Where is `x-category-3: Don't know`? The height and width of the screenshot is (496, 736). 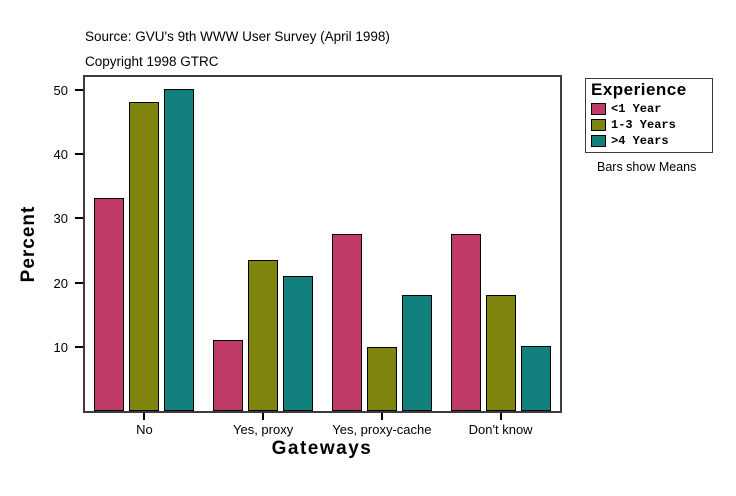
x-category-3: Don't know is located at coordinates (500, 425).